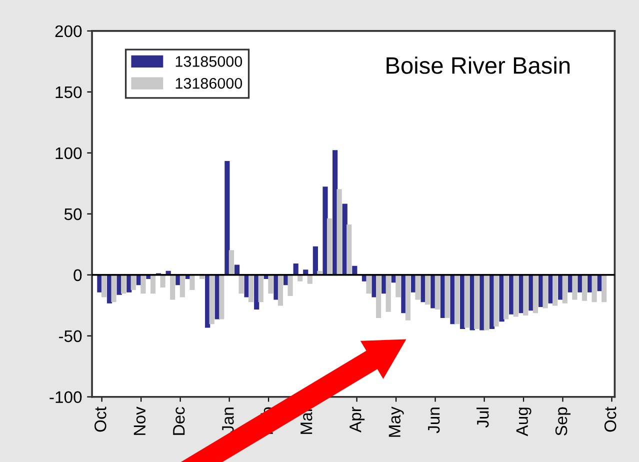 This screenshot has width=639, height=462. Describe the element at coordinates (482, 418) in the screenshot. I see `x-tick-label: Jul` at that location.